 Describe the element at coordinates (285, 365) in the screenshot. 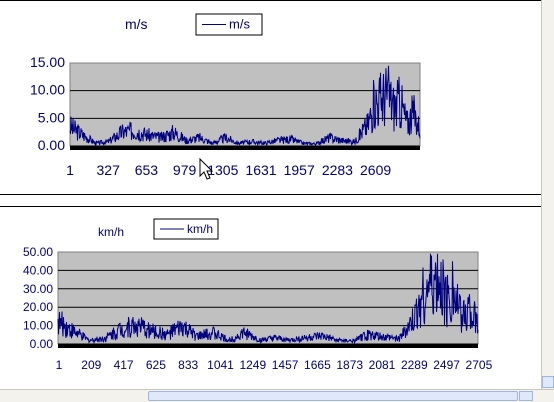

I see `x-tick-label: 1457` at that location.